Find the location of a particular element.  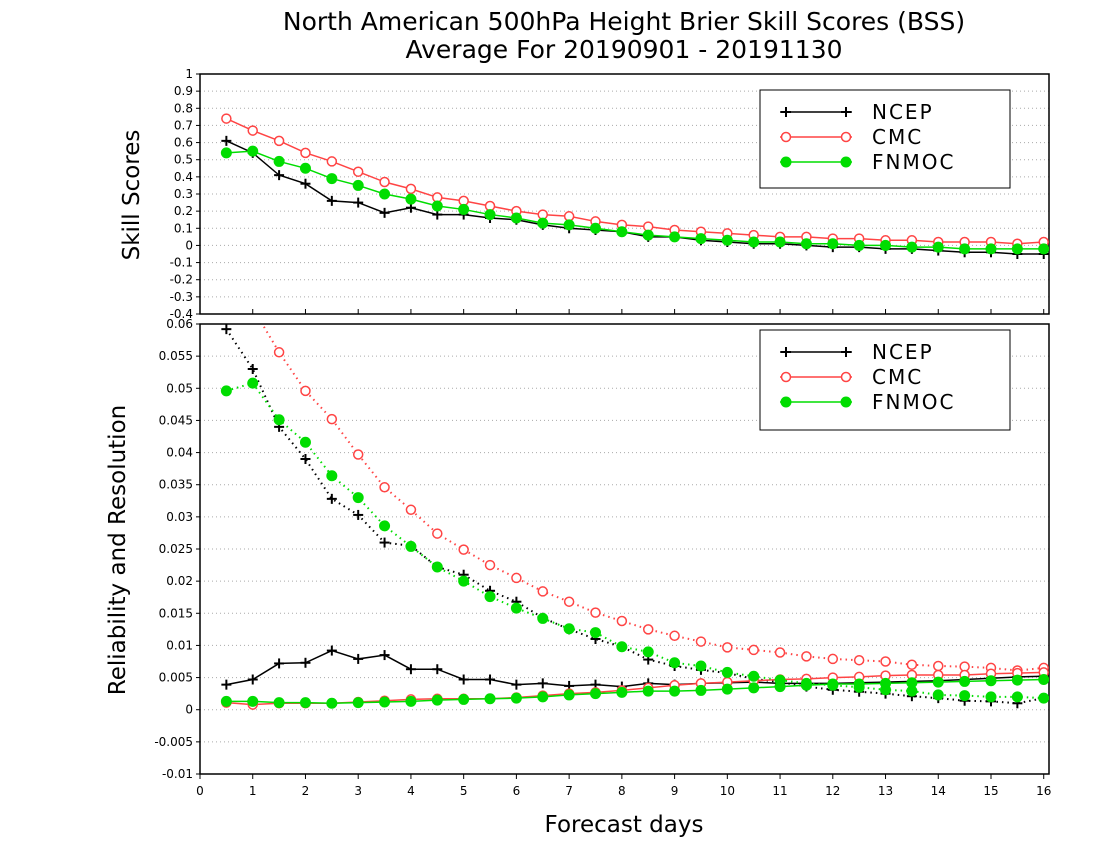

bottom-y-tick-label: 0.03 is located at coordinates (179, 517).